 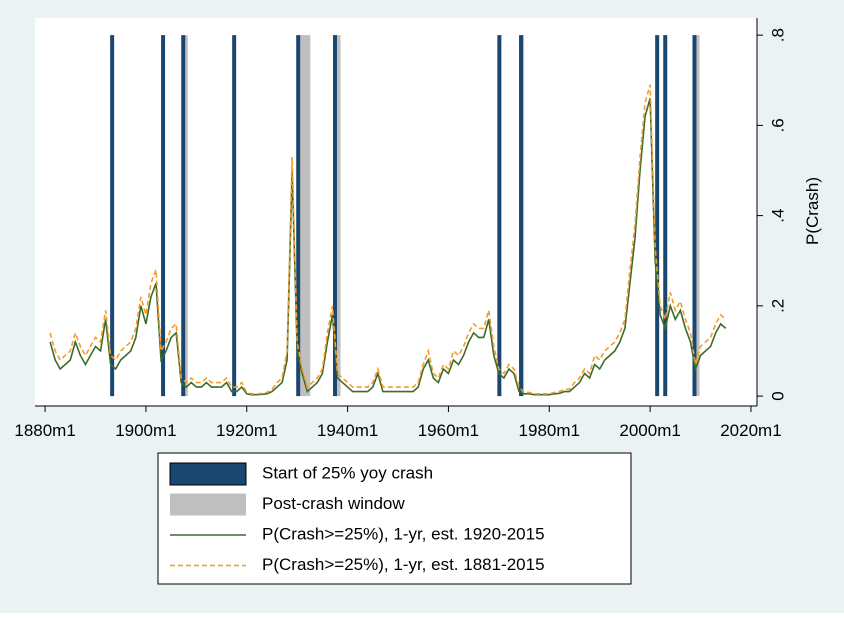 What do you see at coordinates (750, 430) in the screenshot?
I see `x-tick-label: 2020m1` at bounding box center [750, 430].